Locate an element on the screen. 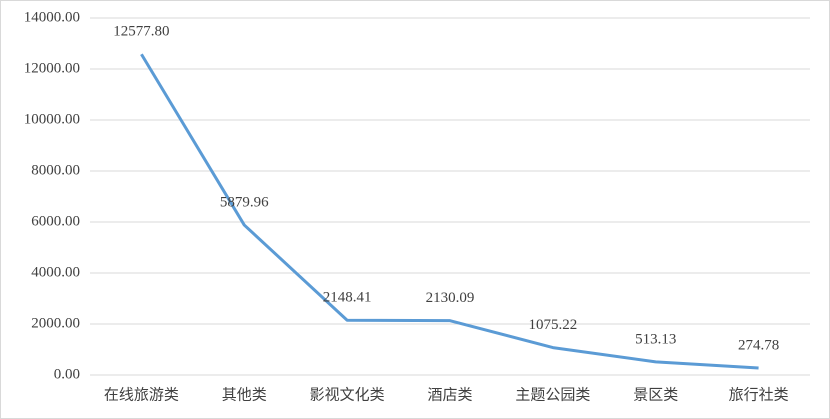 Image resolution: width=830 pixels, height=419 pixels. x-tick-label: 酒店类 is located at coordinates (449, 394).